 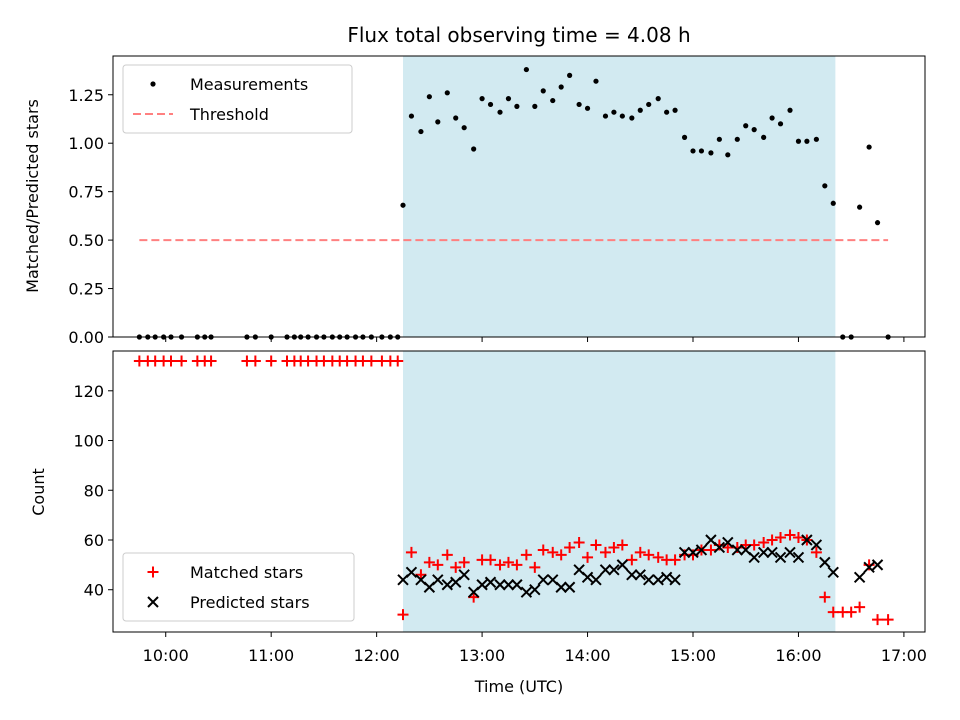 I want to click on y-tick-label: 40, so click(x=94, y=590).